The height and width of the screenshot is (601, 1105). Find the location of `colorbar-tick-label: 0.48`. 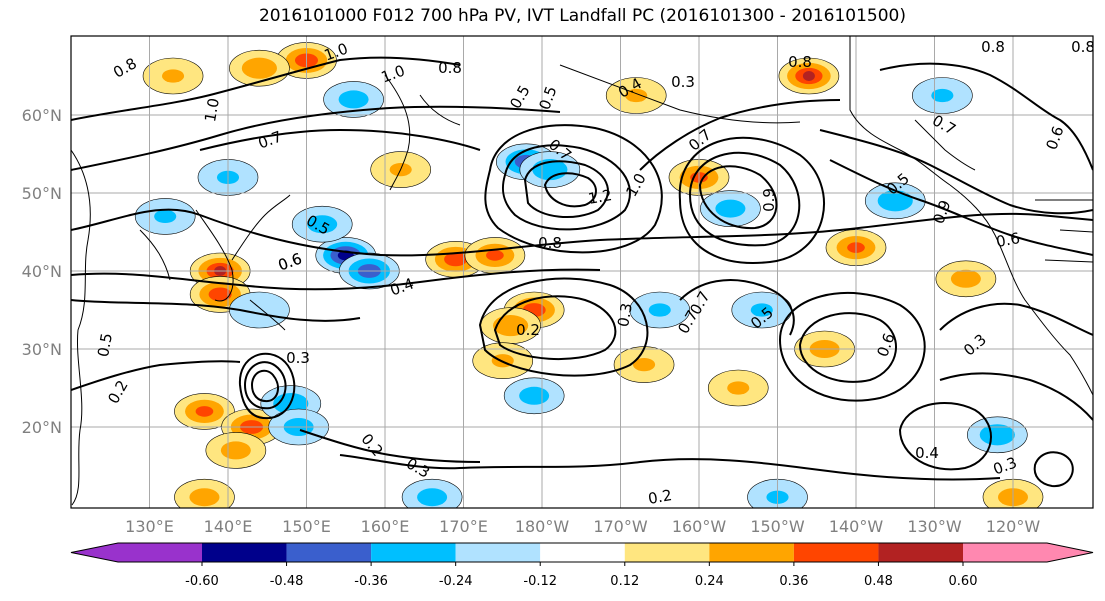

colorbar-tick-label: 0.48 is located at coordinates (878, 581).